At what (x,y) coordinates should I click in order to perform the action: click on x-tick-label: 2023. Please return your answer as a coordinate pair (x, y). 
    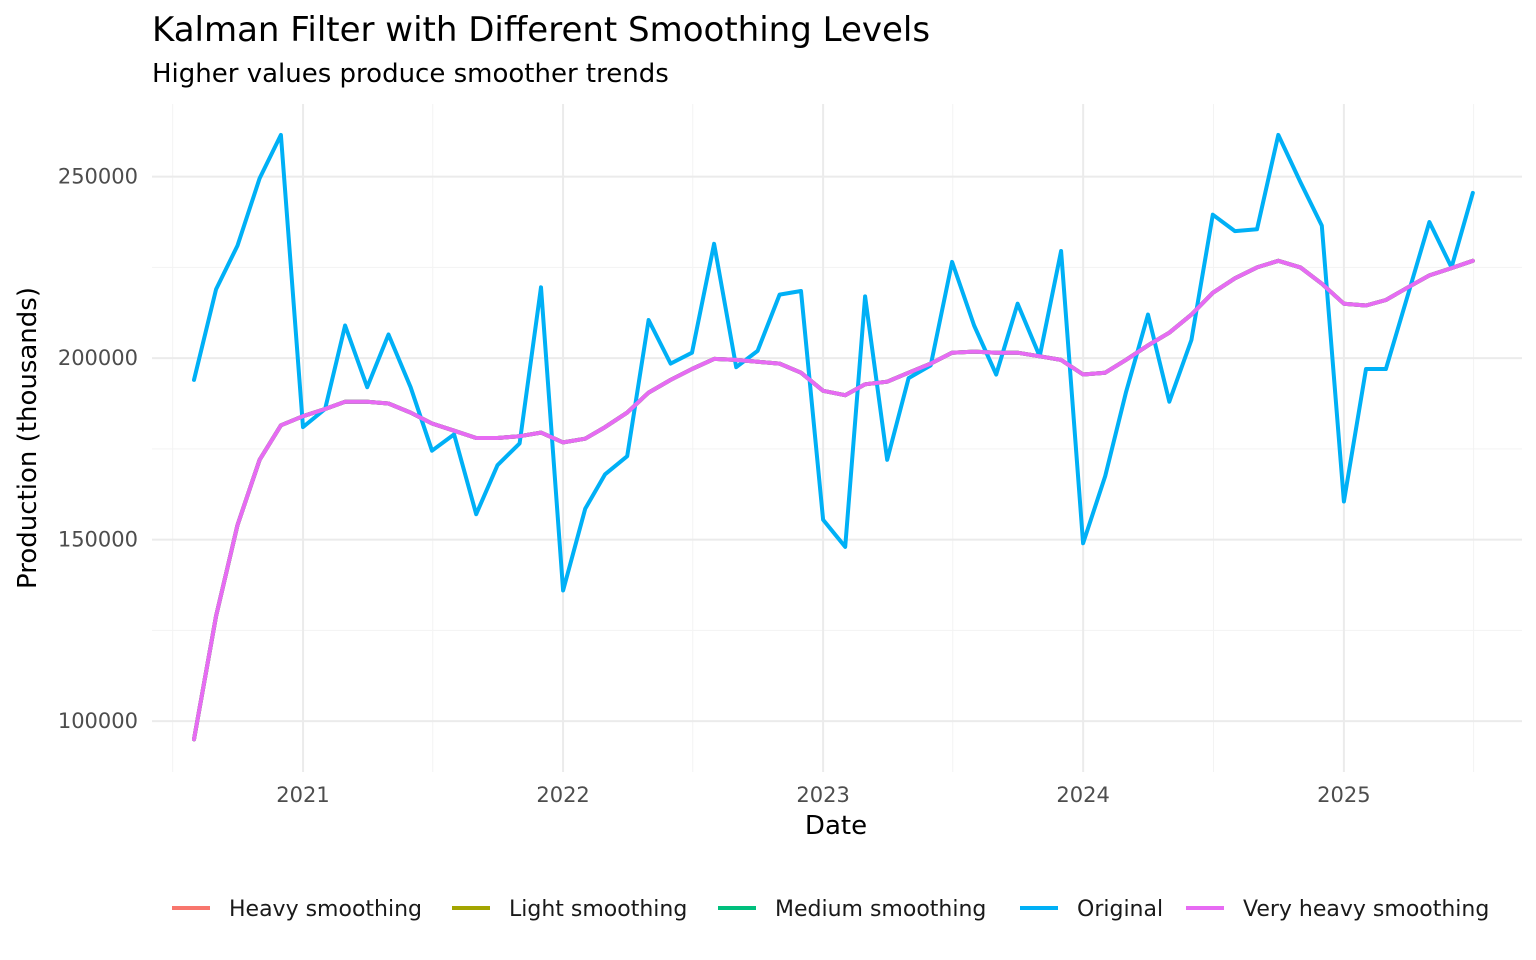
    Looking at the image, I should click on (822, 795).